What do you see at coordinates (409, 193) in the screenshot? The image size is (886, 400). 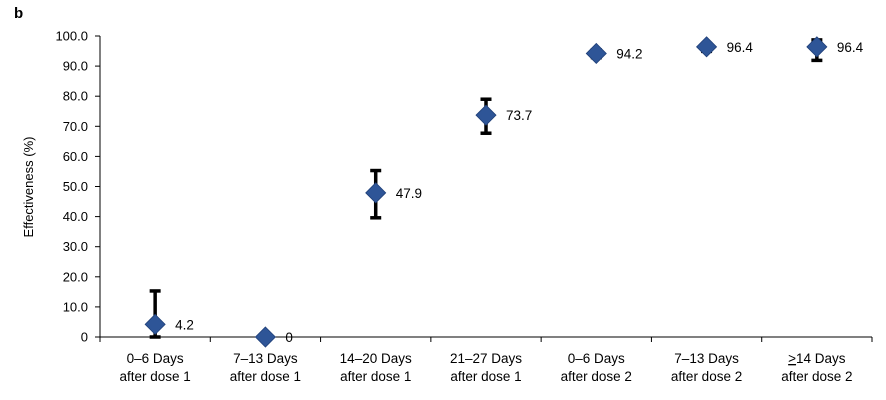 I see `data-label: 47.9` at bounding box center [409, 193].